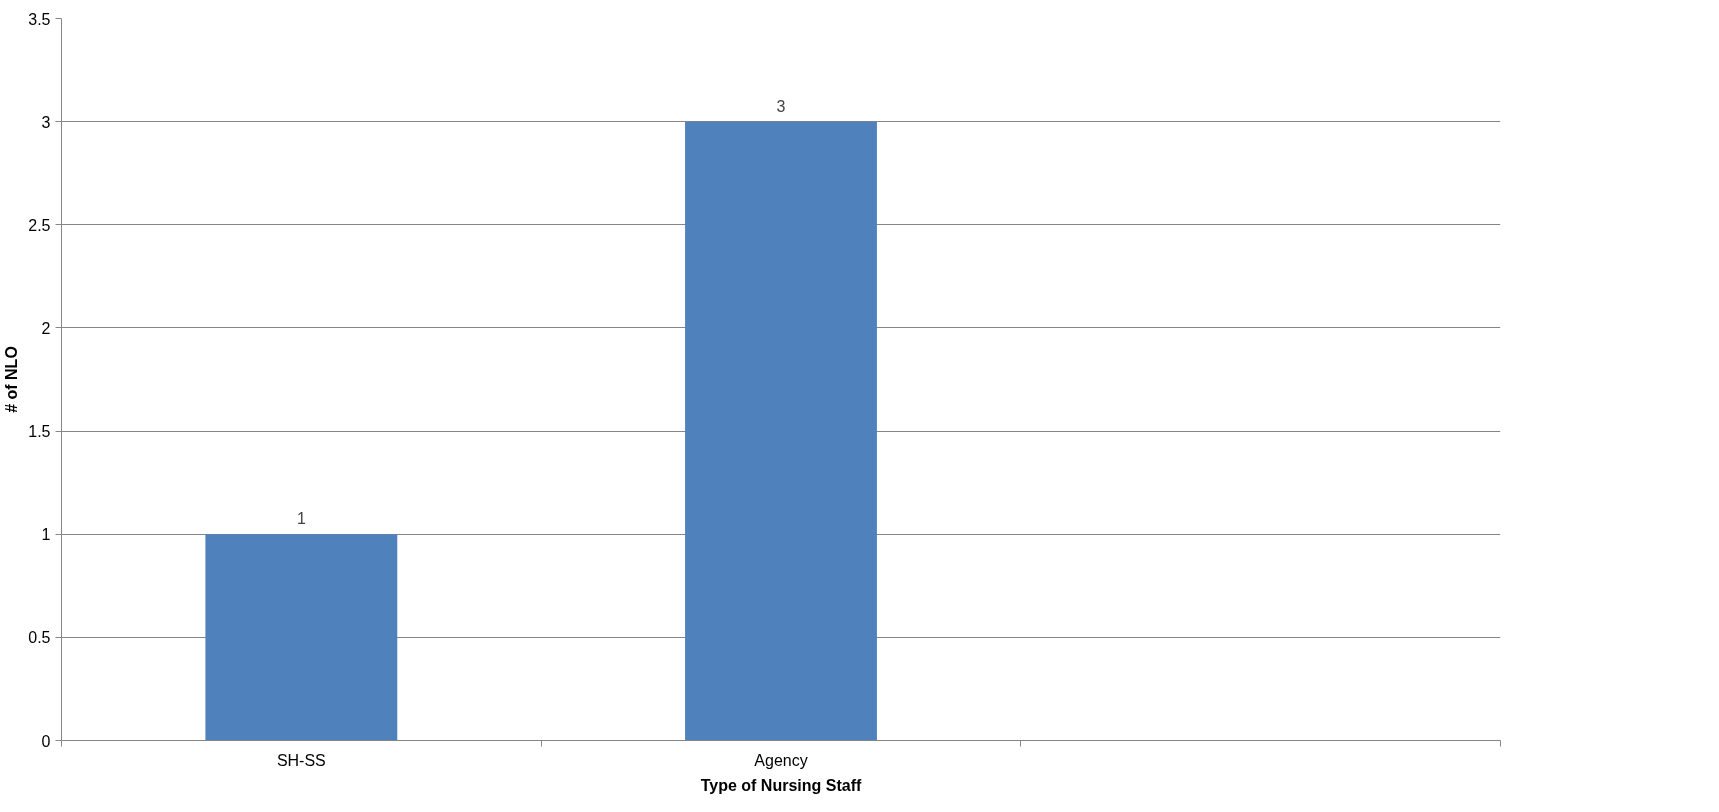 The image size is (1719, 812). What do you see at coordinates (39, 638) in the screenshot?
I see `y-tick-label: 0.5` at bounding box center [39, 638].